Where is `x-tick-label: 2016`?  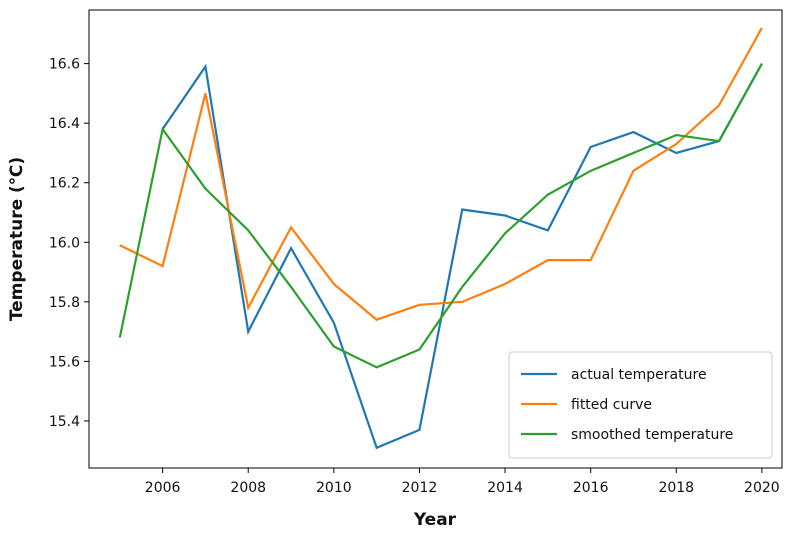
x-tick-label: 2016 is located at coordinates (591, 488).